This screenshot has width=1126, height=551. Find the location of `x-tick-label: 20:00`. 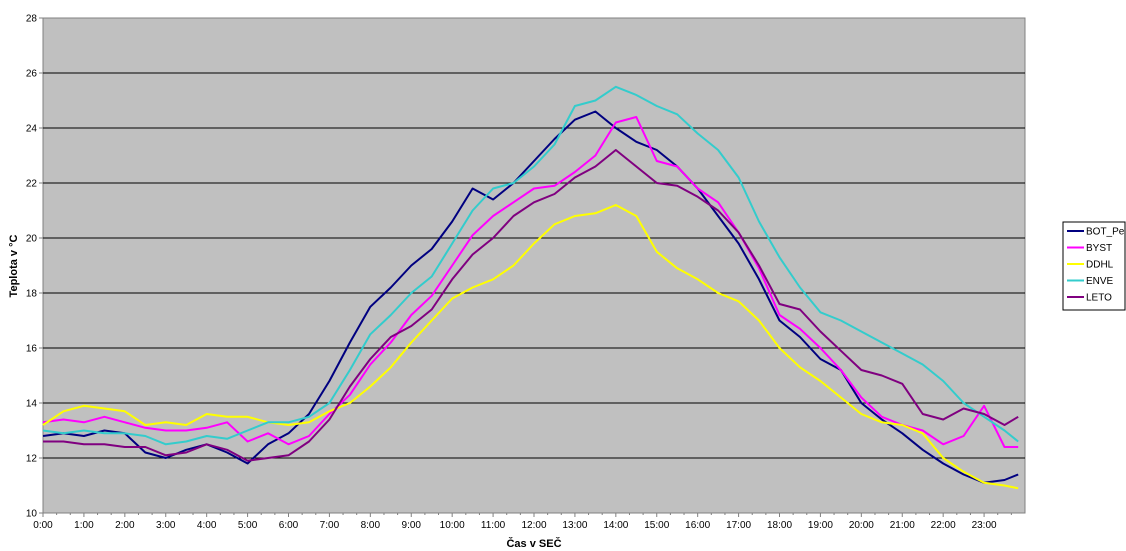

x-tick-label: 20:00 is located at coordinates (861, 525).